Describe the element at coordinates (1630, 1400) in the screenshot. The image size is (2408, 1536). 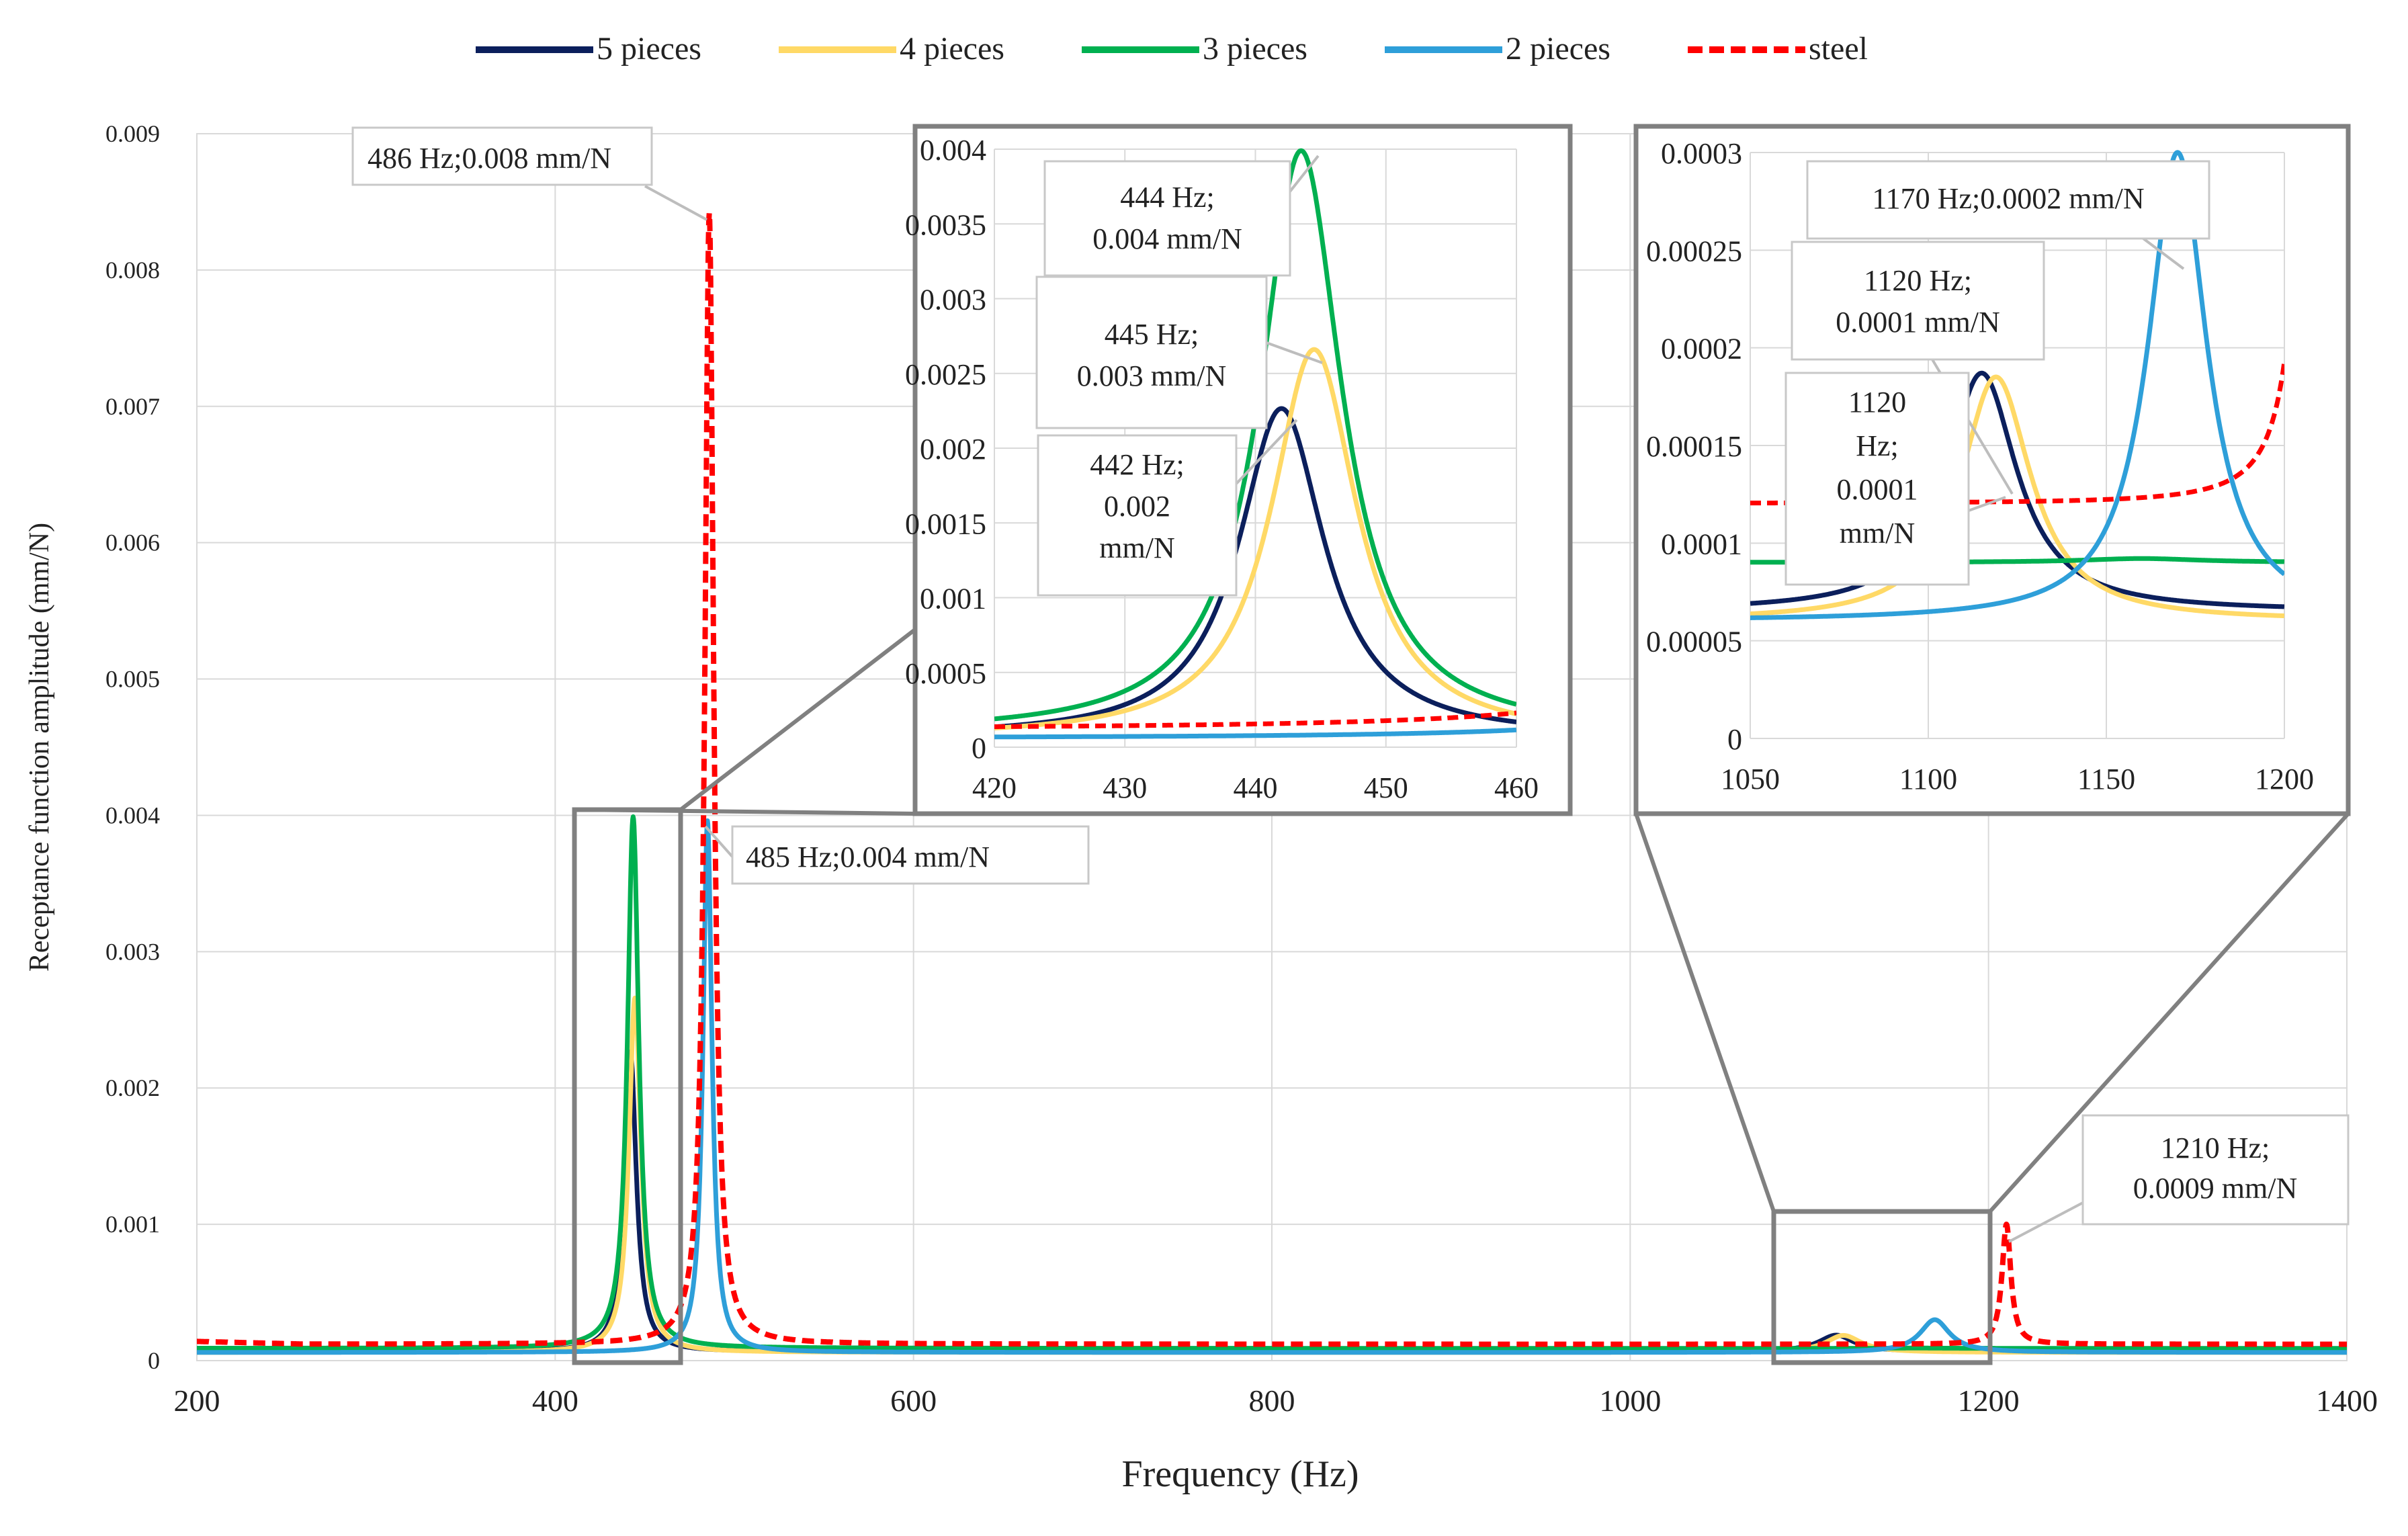
I see `x-tick-label: 1000` at that location.